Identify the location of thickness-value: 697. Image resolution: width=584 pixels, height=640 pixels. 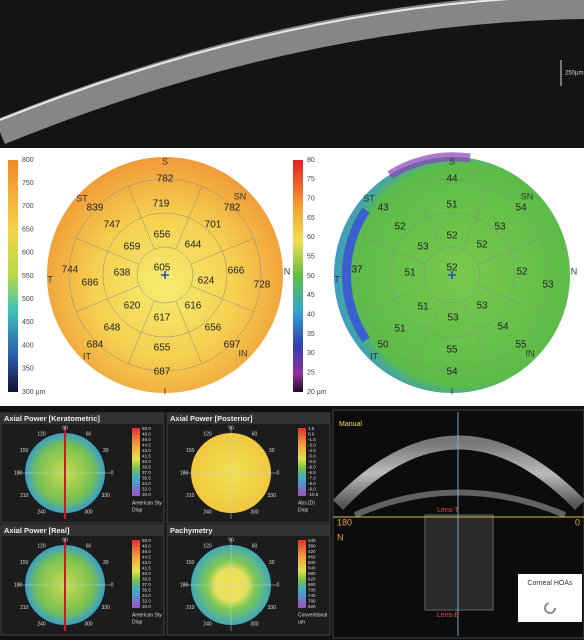
(232, 345).